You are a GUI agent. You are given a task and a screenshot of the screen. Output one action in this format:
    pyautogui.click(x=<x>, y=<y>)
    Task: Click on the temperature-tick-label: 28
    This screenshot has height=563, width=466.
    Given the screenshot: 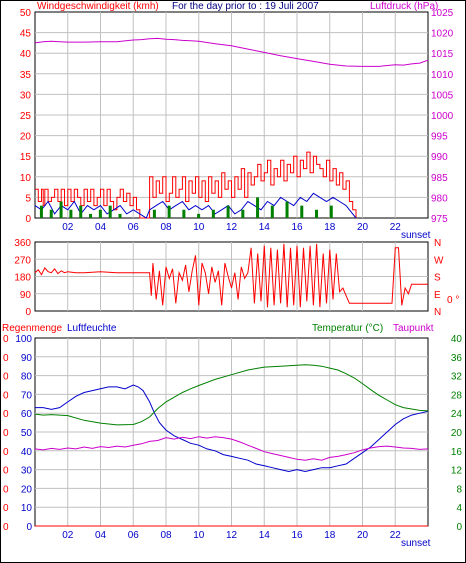 What is the action you would take?
    pyautogui.click(x=457, y=395)
    